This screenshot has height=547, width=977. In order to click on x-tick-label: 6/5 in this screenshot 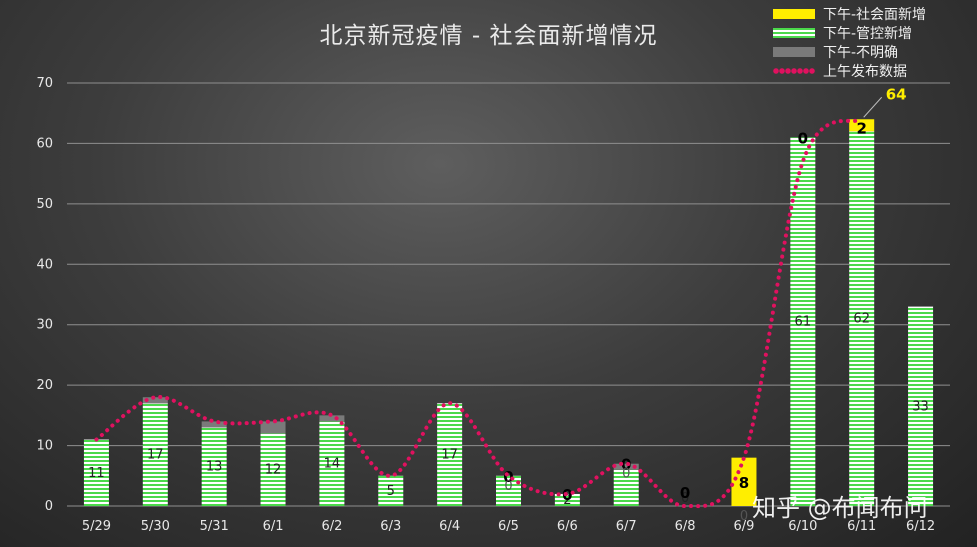, I will do `click(508, 526)`.